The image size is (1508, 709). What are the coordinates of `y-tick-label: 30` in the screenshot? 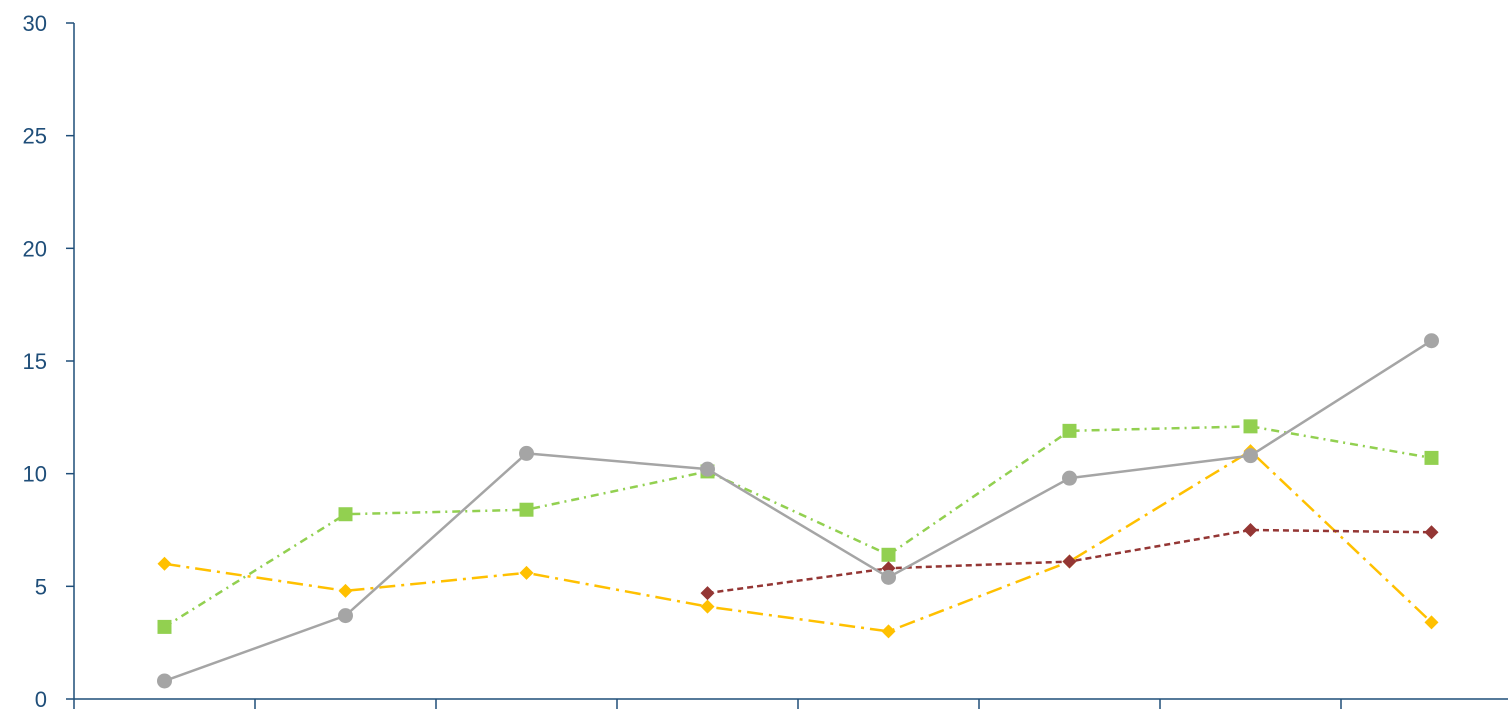 It's located at (35, 23).